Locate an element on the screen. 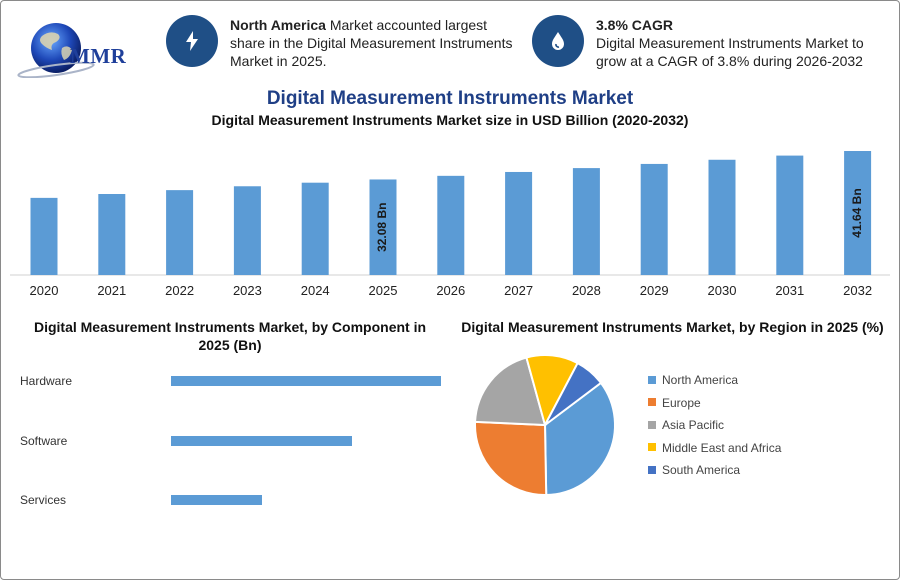 Image resolution: width=900 pixels, height=580 pixels. x-tick-label: 2031 is located at coordinates (789, 290).